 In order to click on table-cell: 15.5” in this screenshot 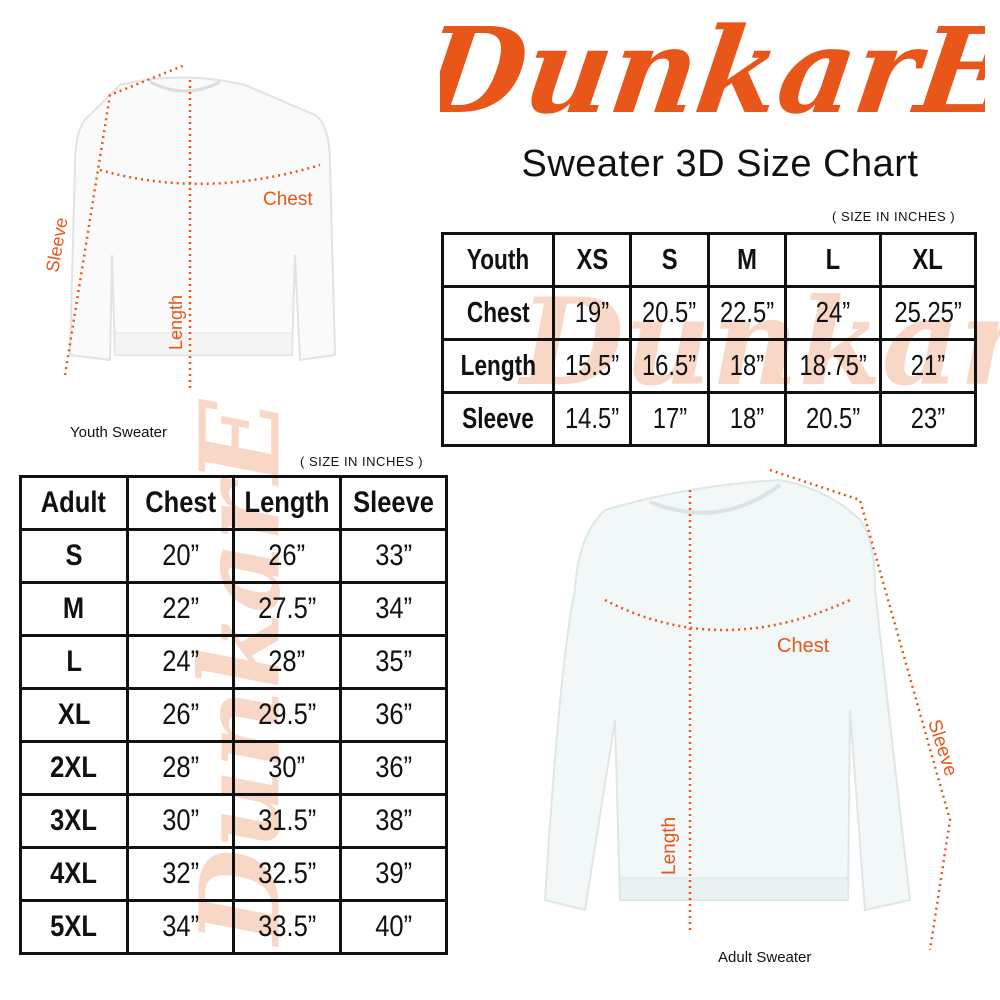, I will do `click(592, 366)`.